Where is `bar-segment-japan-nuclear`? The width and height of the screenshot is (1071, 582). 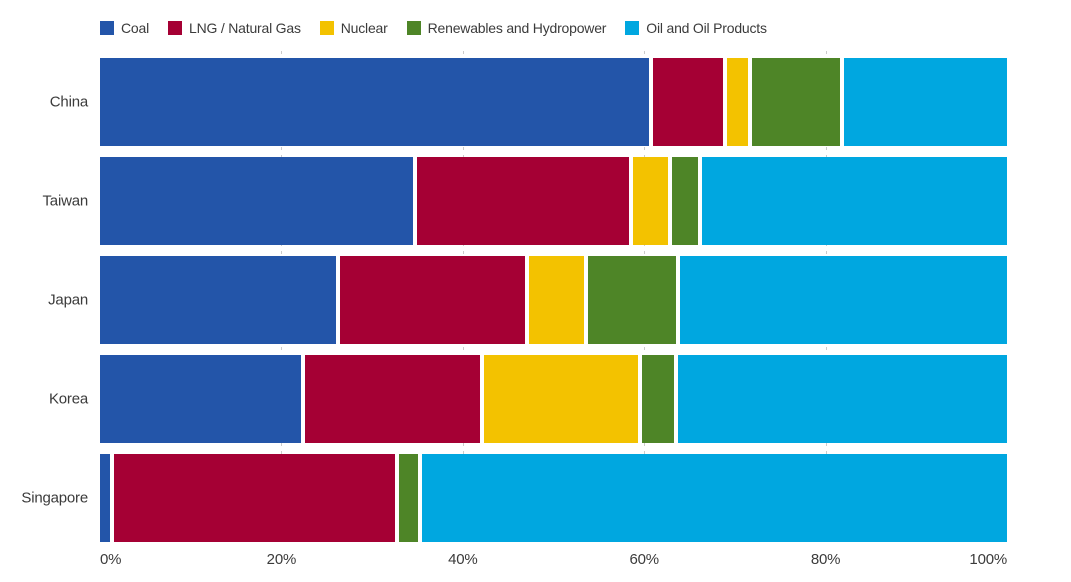
bar-segment-japan-nuclear is located at coordinates (557, 300).